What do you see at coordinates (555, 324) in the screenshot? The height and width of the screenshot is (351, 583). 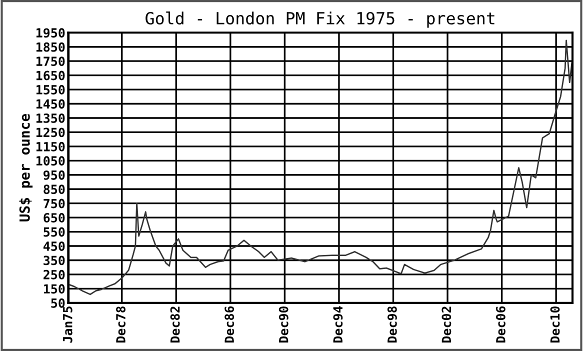 I see `x-tick-label: Dec10` at bounding box center [555, 324].